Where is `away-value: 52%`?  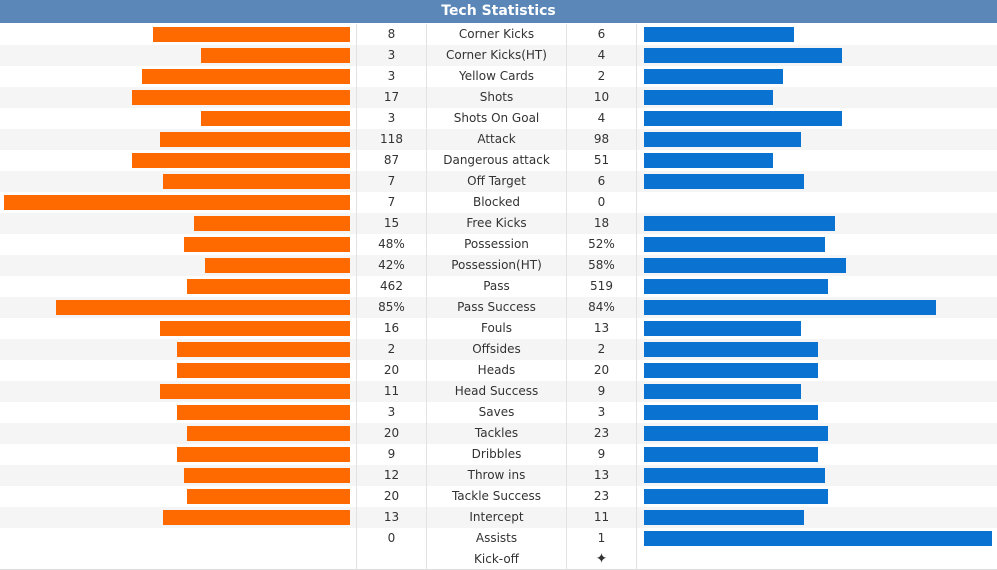 away-value: 52% is located at coordinates (602, 244).